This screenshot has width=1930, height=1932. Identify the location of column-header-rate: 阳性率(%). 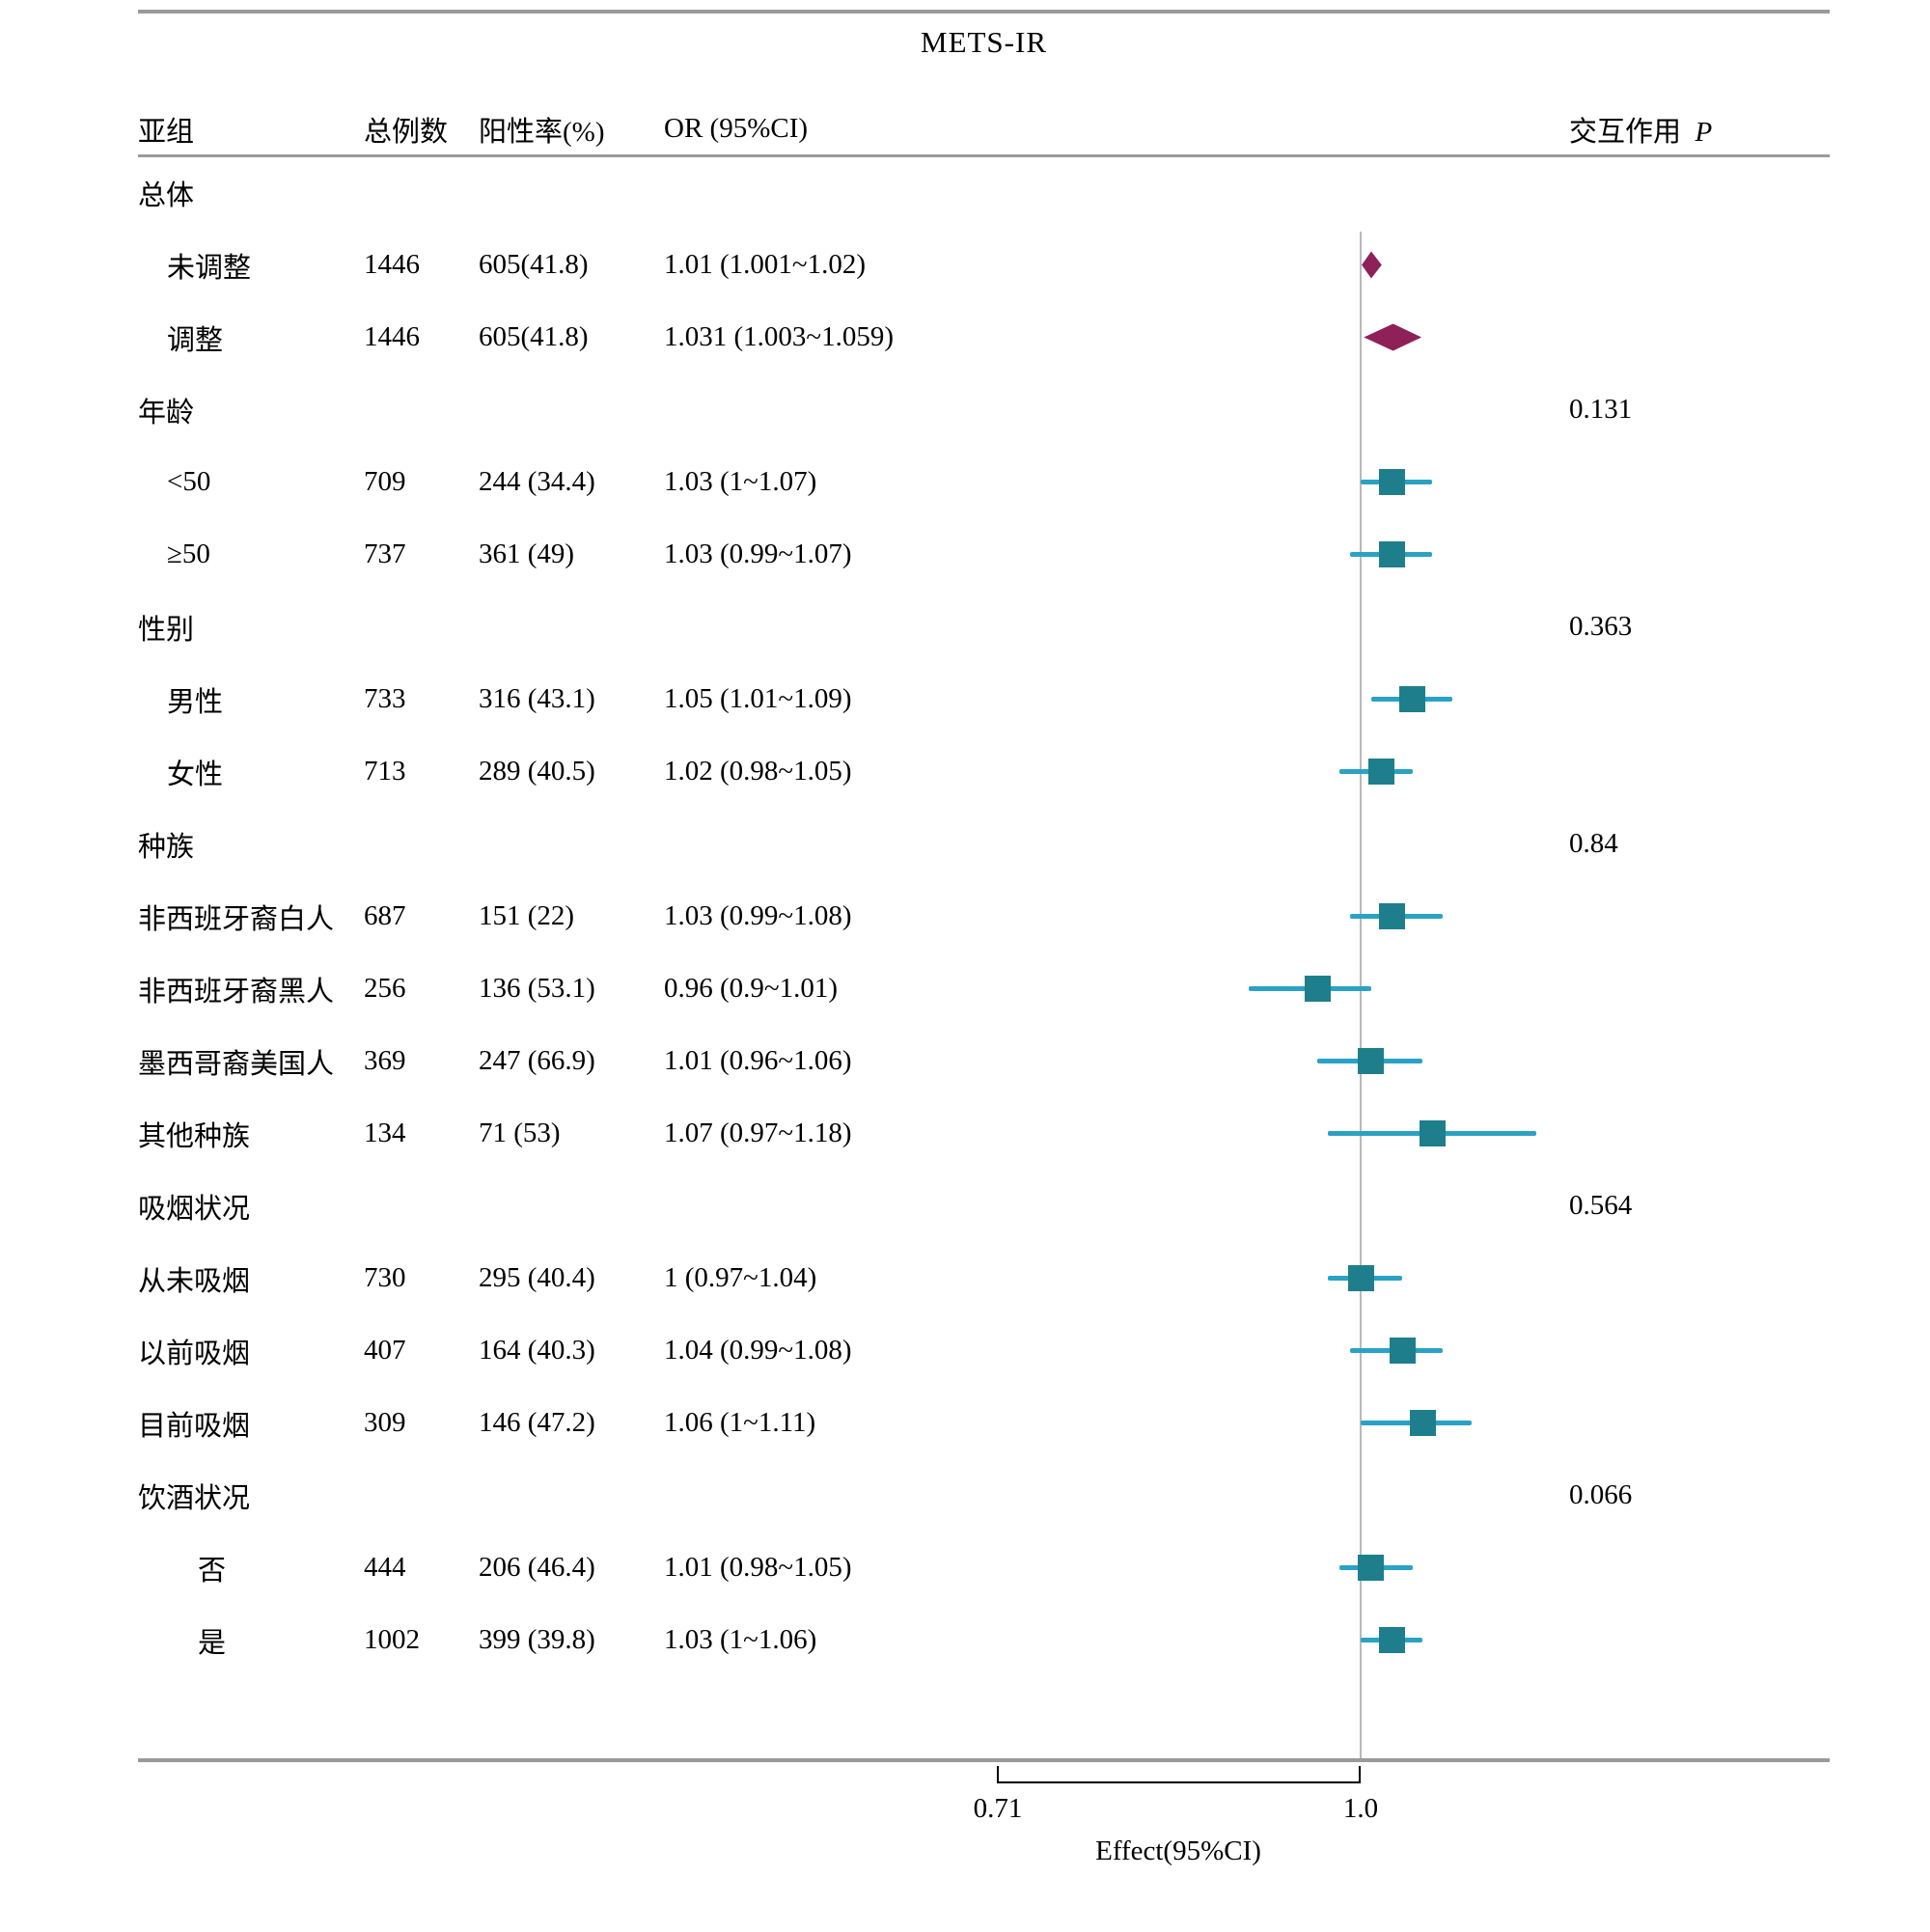
(542, 132).